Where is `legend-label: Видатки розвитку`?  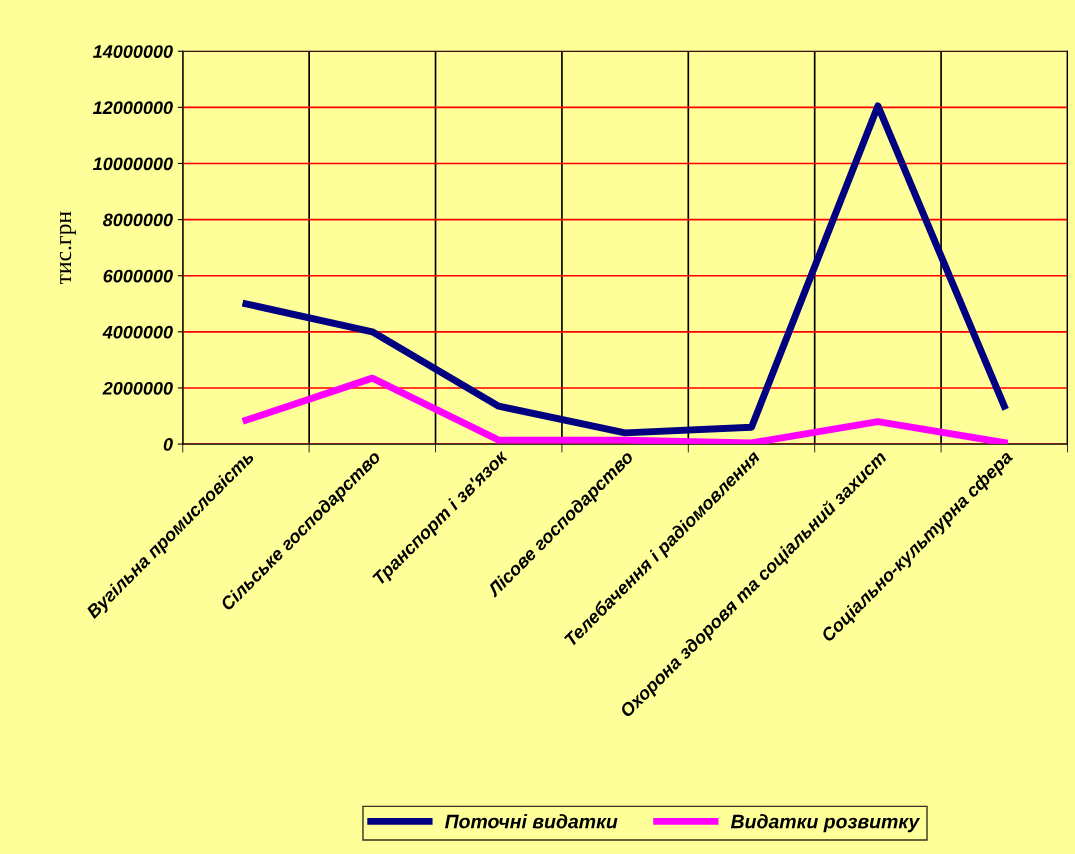 legend-label: Видатки розвитку is located at coordinates (825, 823).